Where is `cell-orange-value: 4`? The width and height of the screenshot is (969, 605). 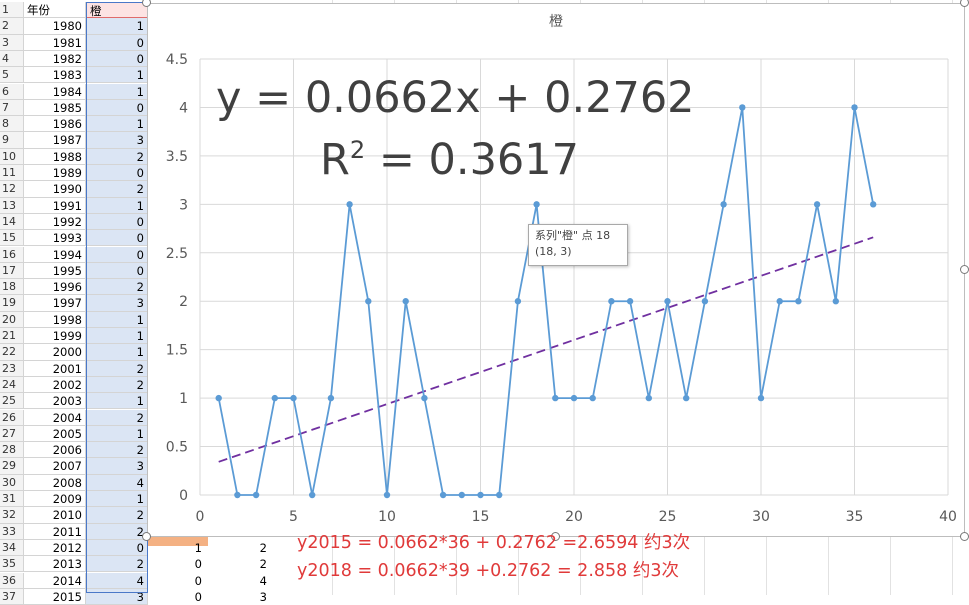
cell-orange-value: 4 is located at coordinates (117, 482).